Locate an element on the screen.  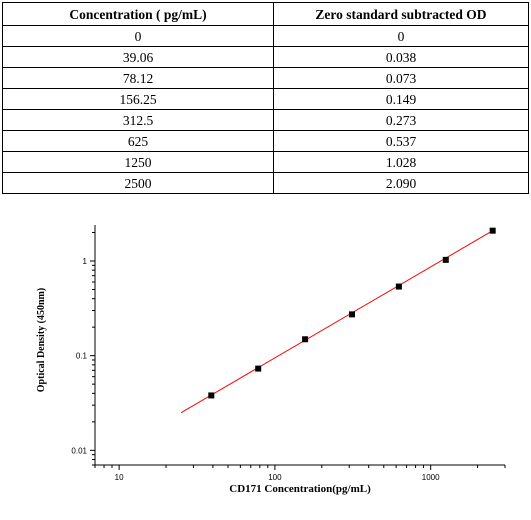
cell-concentration: 2500 is located at coordinates (138, 183).